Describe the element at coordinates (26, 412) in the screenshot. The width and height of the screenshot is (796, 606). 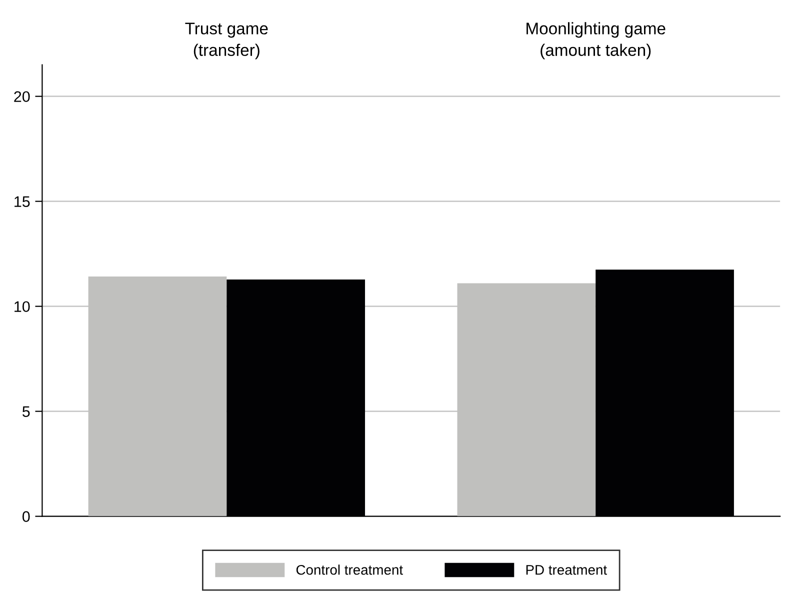
I see `y-tick-label: 5` at that location.